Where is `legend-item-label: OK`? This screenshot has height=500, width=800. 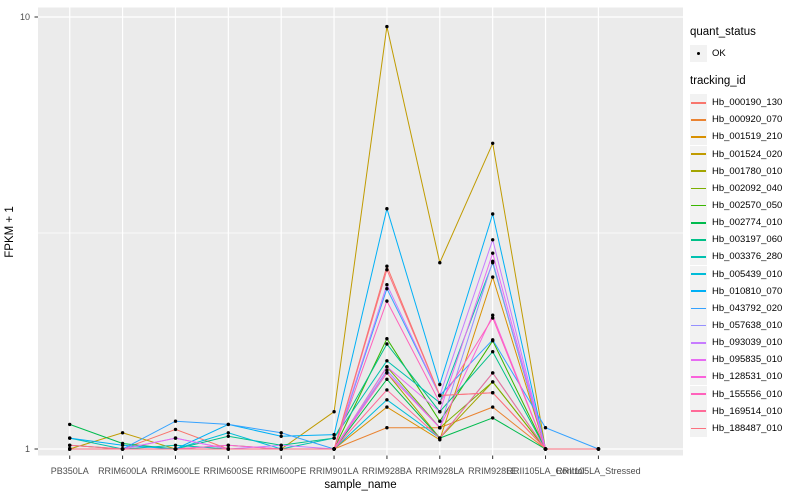
legend-item-label: OK is located at coordinates (719, 54).